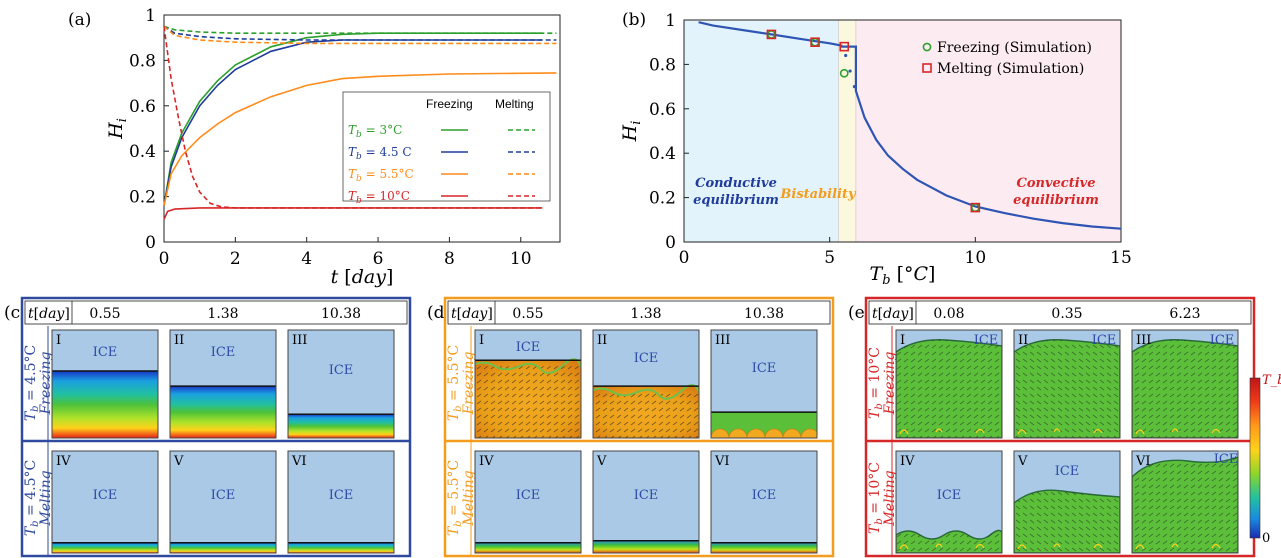  I want to click on x-tick-label-b: 15, so click(1121, 258).